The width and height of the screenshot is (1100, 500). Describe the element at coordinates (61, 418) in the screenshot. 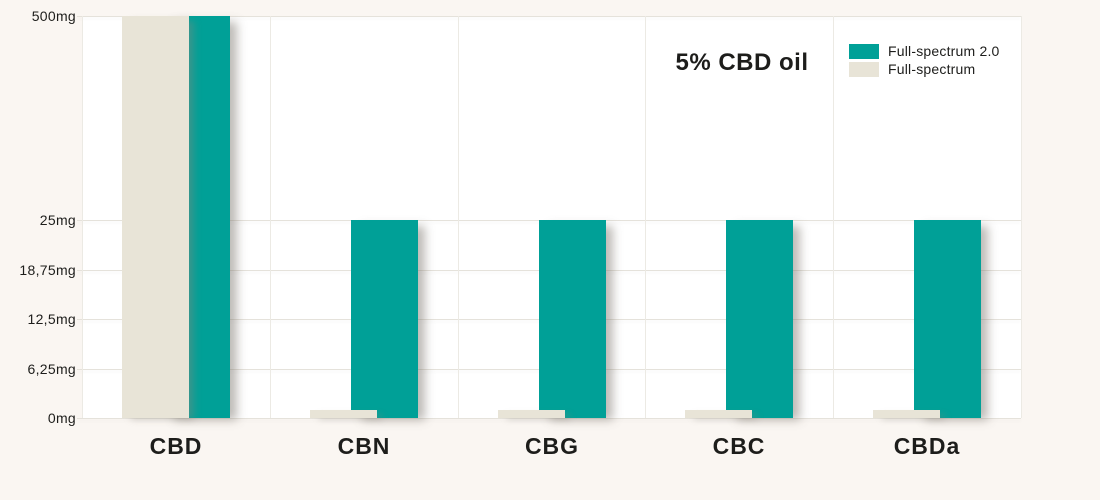

I see `y-axis-tick-0mg: 0mg` at that location.